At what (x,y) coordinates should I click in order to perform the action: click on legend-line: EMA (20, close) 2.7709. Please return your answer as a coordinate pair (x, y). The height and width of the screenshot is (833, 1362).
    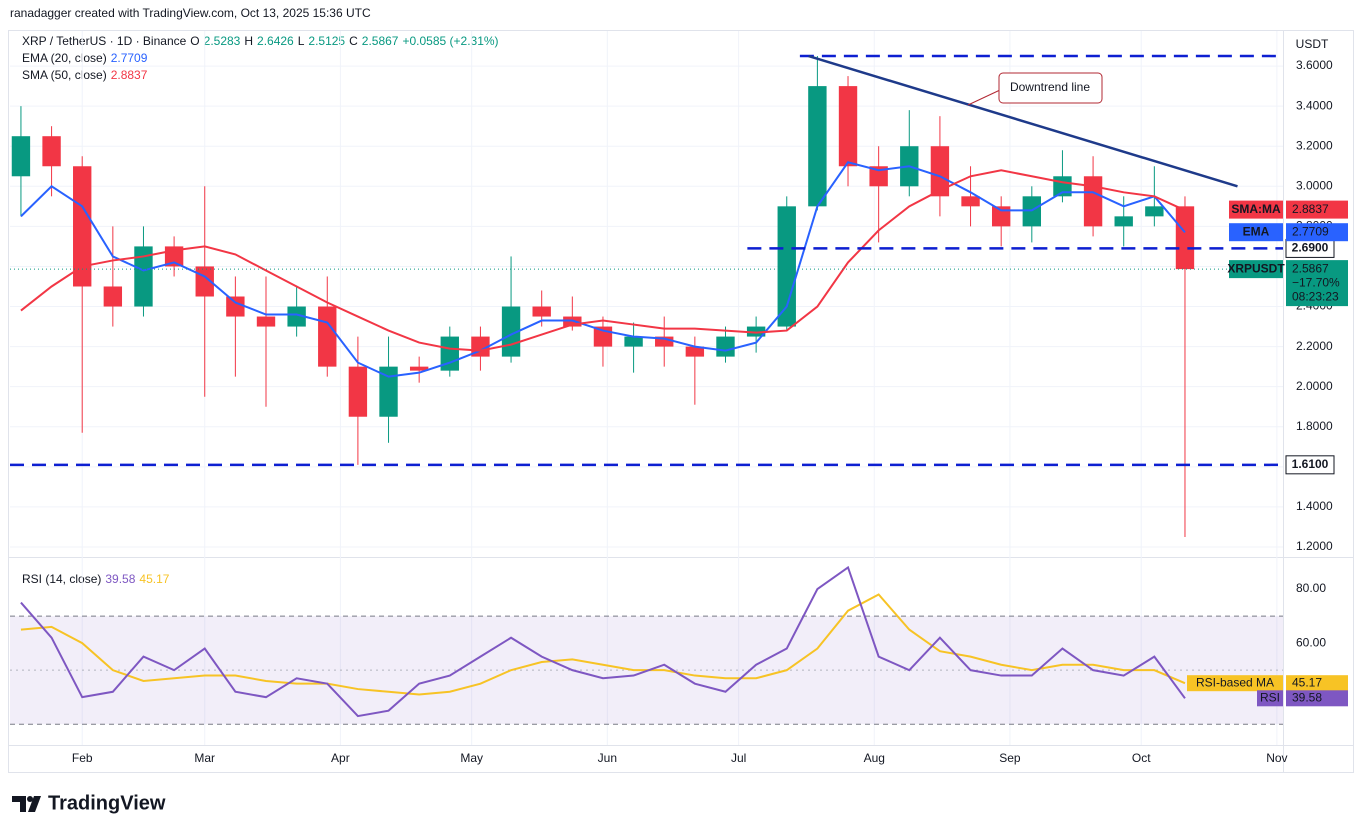
    Looking at the image, I should click on (85, 58).